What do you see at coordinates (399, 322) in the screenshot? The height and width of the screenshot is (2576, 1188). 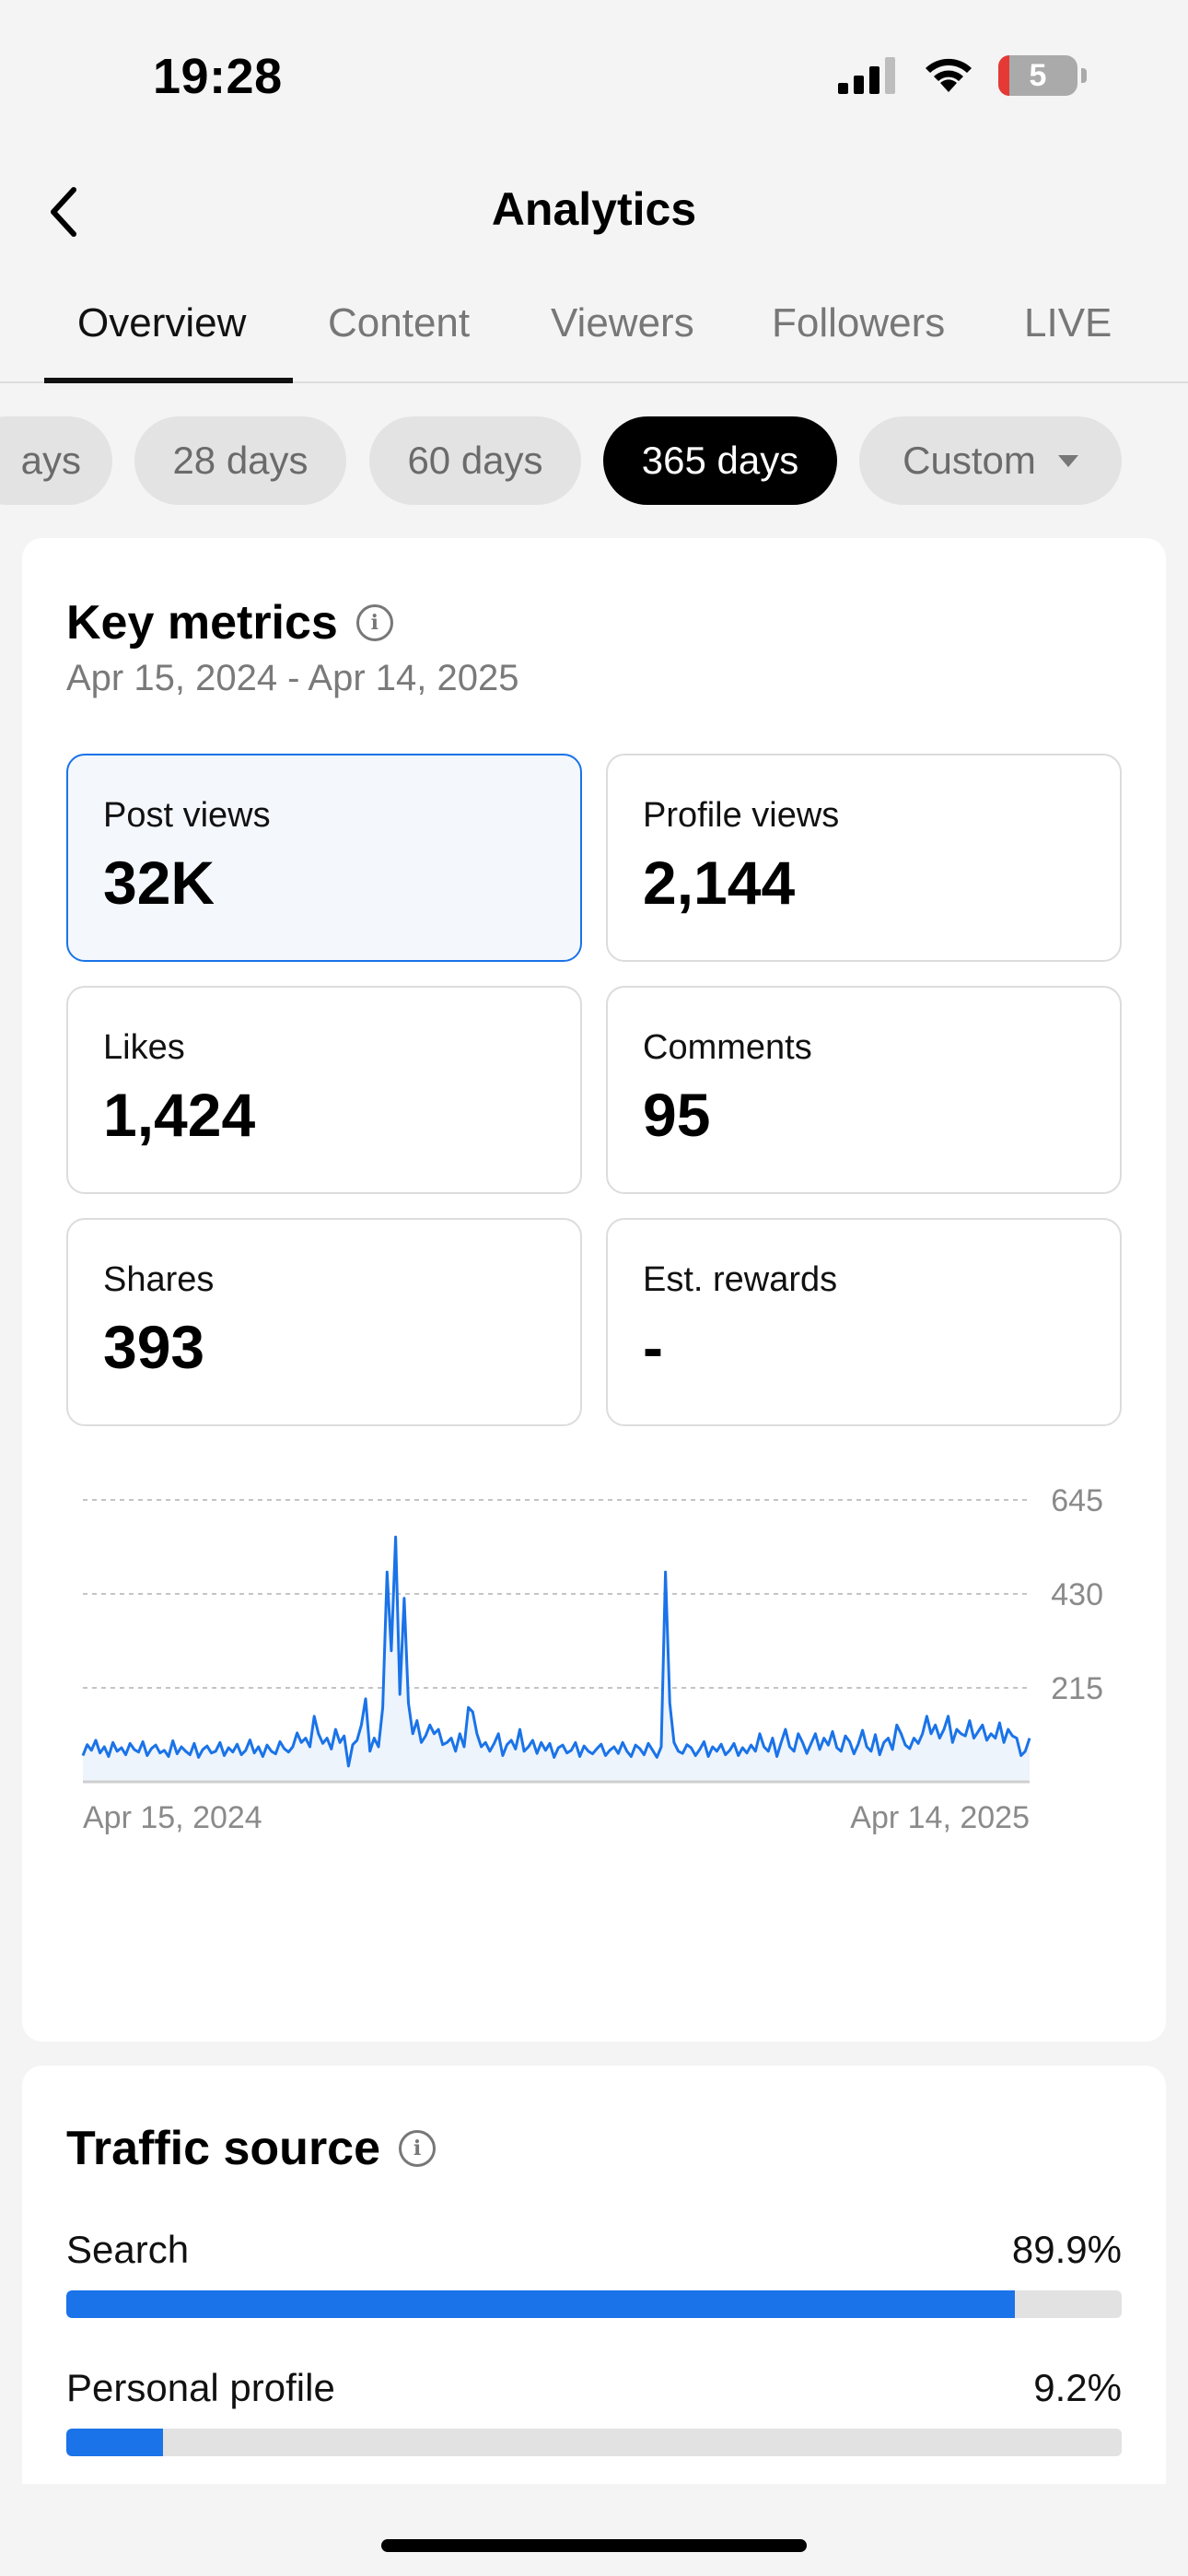 I see `tab-content: Content` at bounding box center [399, 322].